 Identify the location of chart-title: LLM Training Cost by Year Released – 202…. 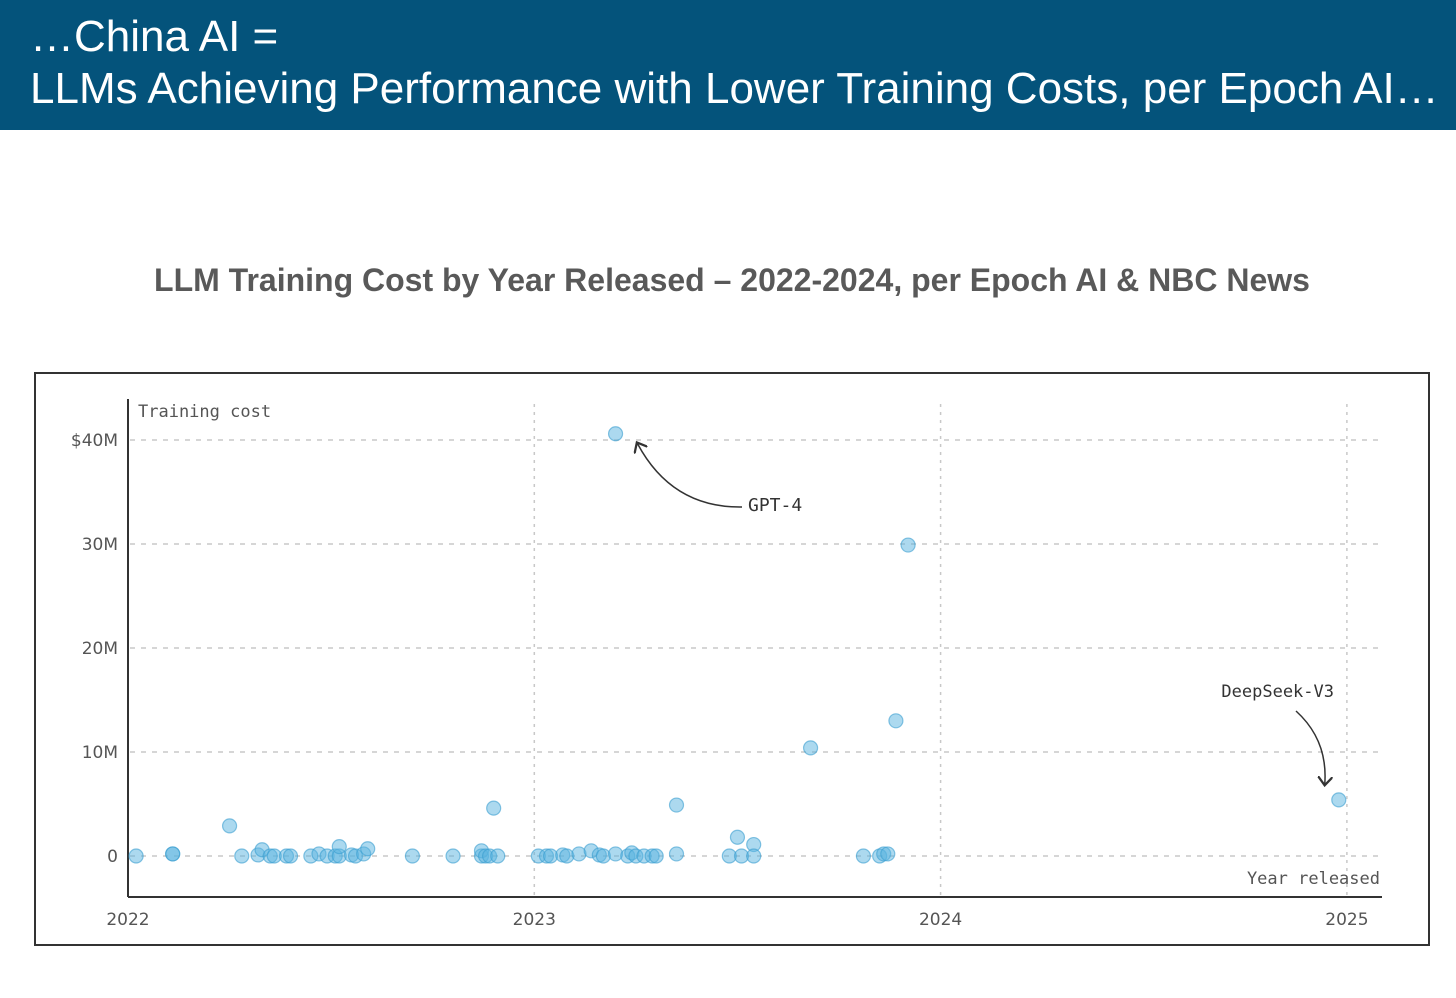
(732, 280).